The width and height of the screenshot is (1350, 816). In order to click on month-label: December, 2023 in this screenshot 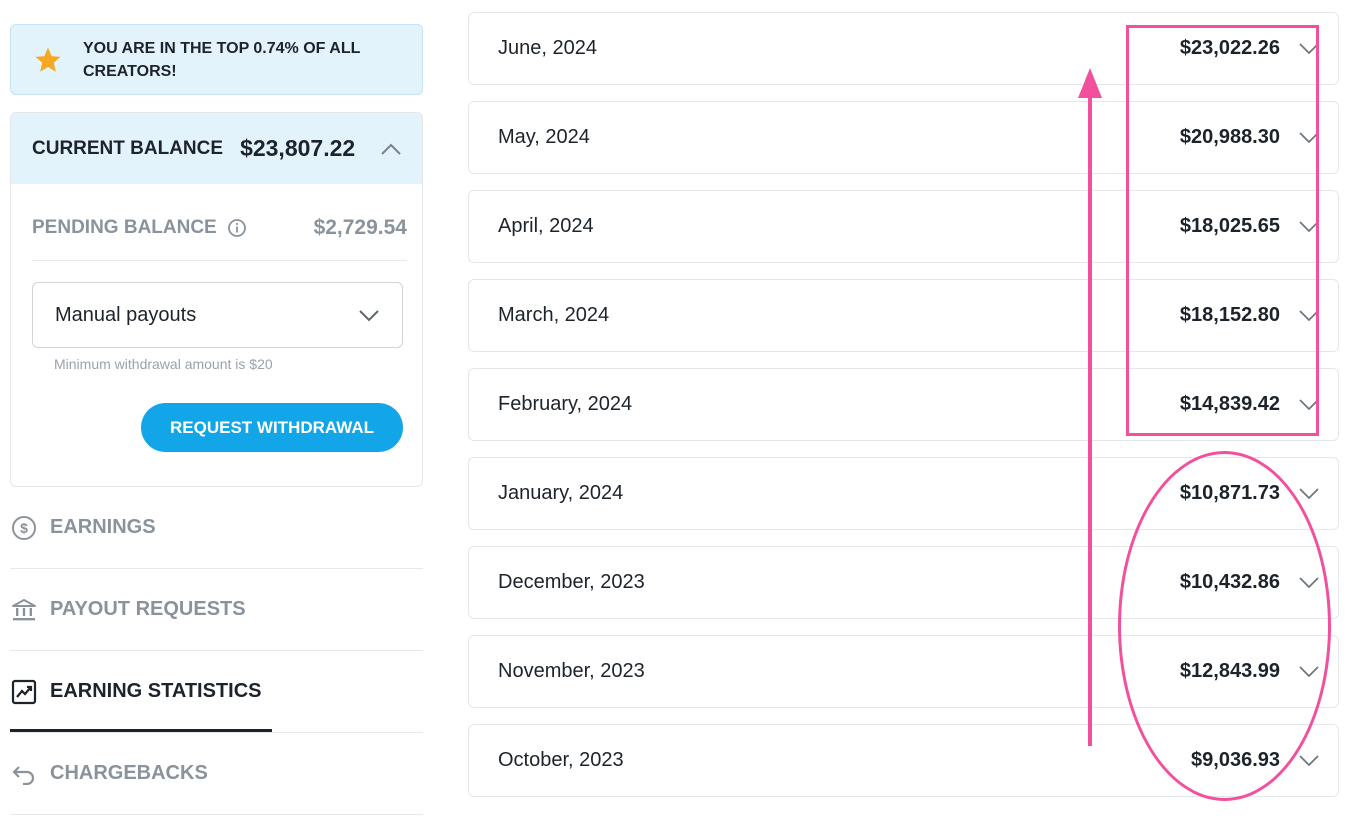, I will do `click(571, 582)`.